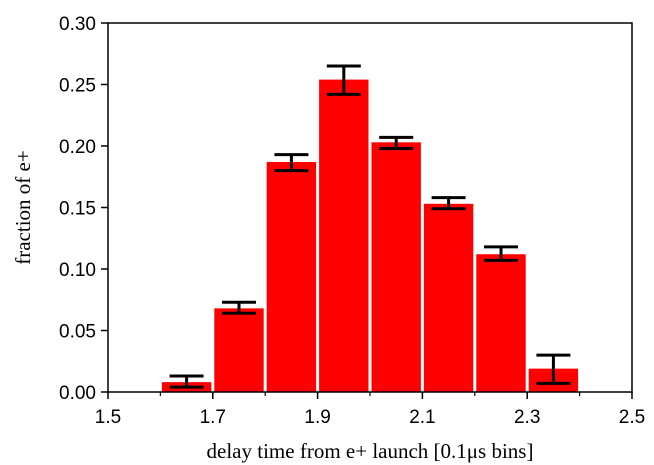  What do you see at coordinates (370, 410) in the screenshot?
I see `x-axis: 1.5 1.7 1.9 2.1 2.3 2.5` at bounding box center [370, 410].